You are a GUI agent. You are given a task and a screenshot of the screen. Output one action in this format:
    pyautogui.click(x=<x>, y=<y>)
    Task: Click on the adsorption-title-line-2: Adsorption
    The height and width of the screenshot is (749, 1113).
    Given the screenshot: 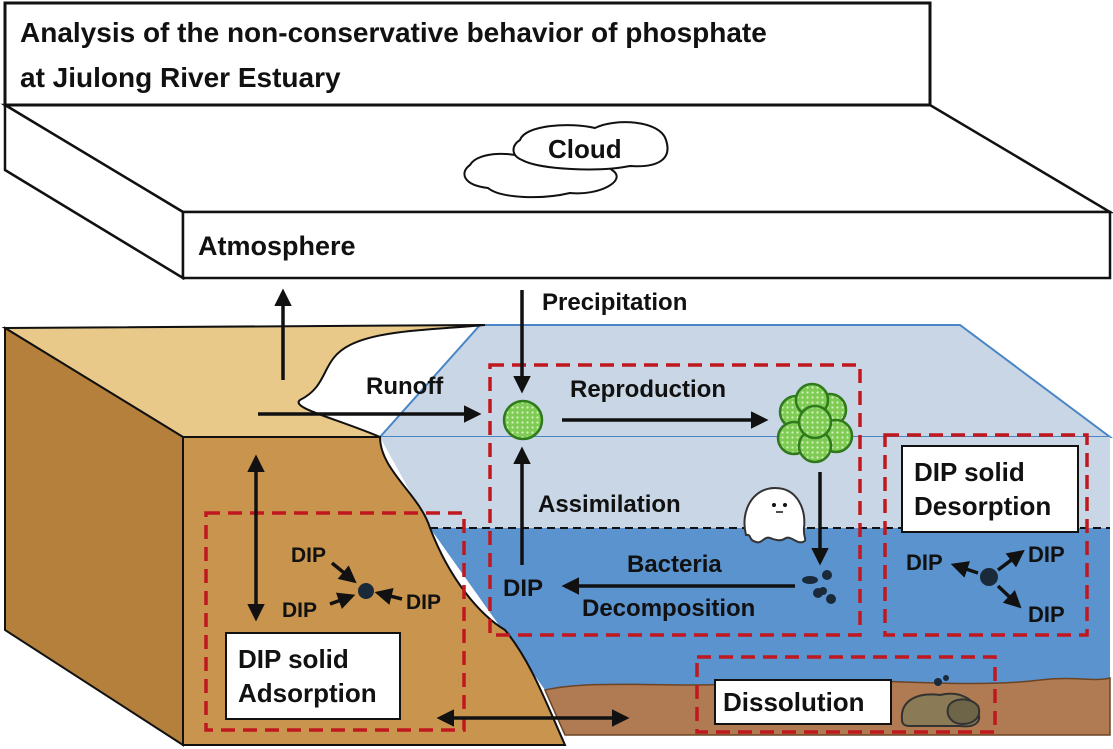 What is the action you would take?
    pyautogui.click(x=307, y=693)
    